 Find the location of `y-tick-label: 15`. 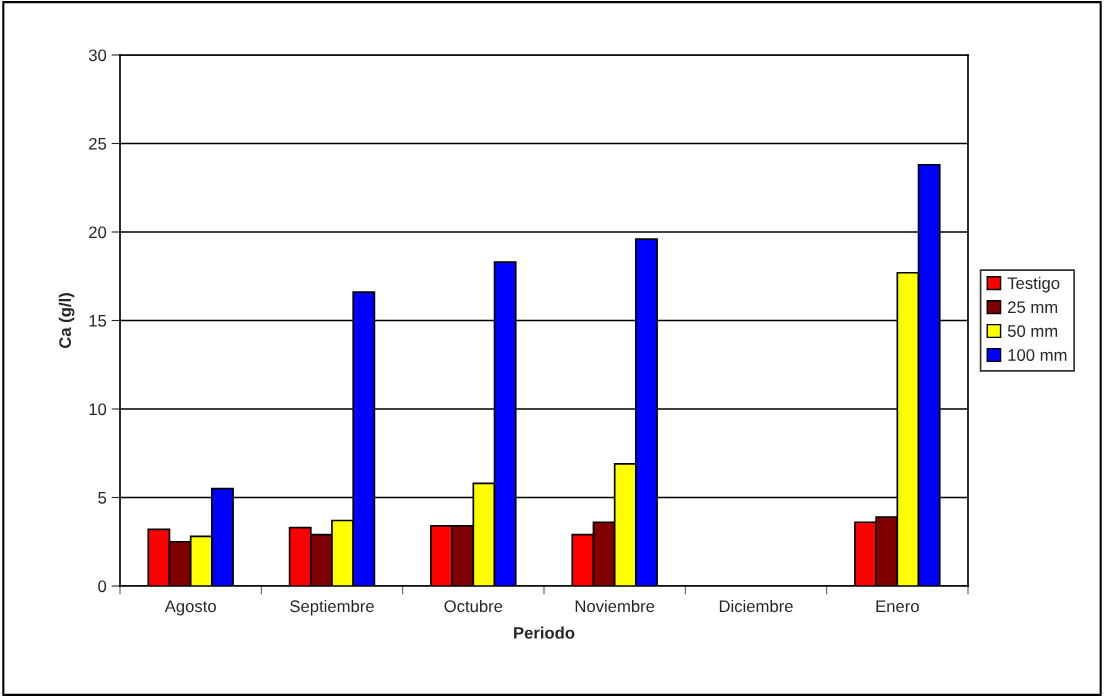

y-tick-label: 15 is located at coordinates (98, 321).